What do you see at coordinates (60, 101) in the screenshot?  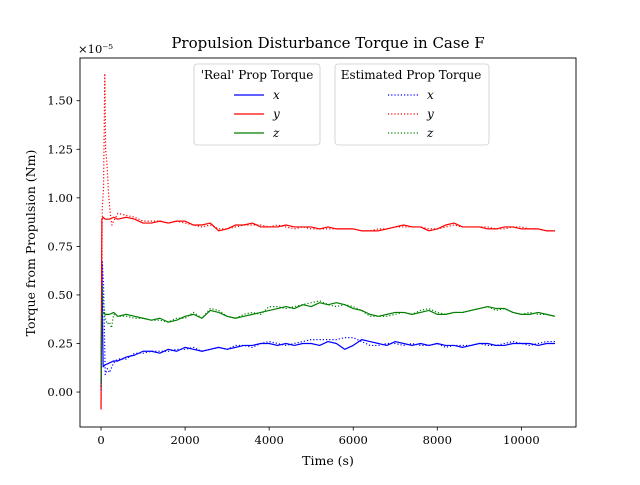 I see `y-tick-label: 1.50` at bounding box center [60, 101].